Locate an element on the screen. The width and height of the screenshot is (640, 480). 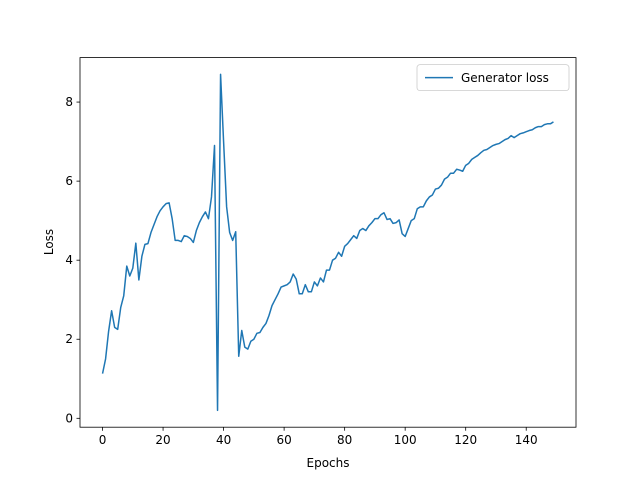
x-tick-label: 0 is located at coordinates (103, 440).